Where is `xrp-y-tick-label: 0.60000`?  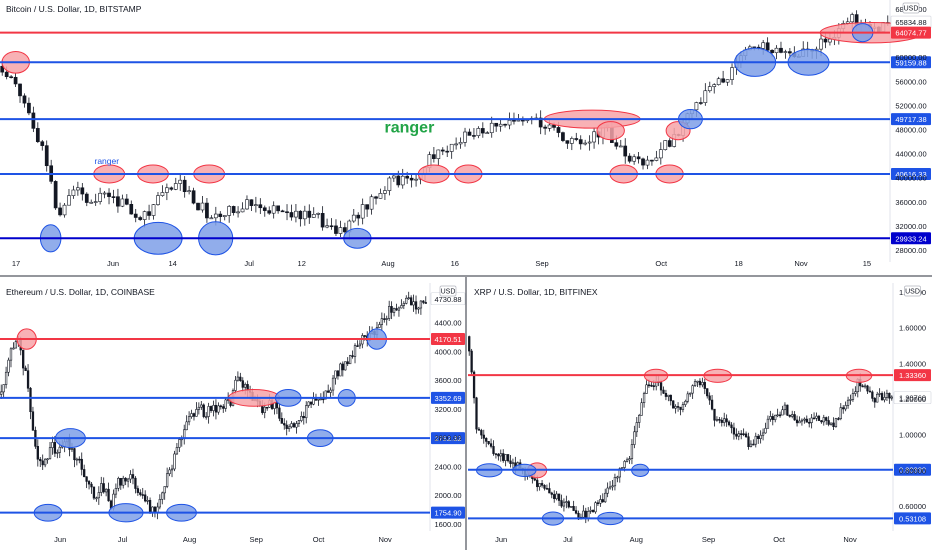 xrp-y-tick-label: 0.60000 is located at coordinates (912, 506).